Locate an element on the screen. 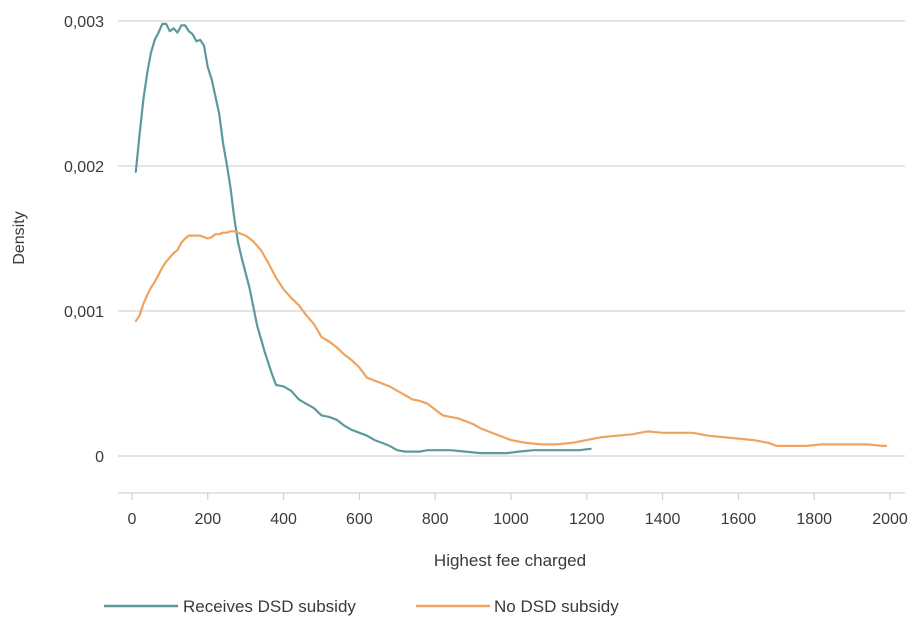 The width and height of the screenshot is (916, 623). x-tick-label: 200 is located at coordinates (207, 519).